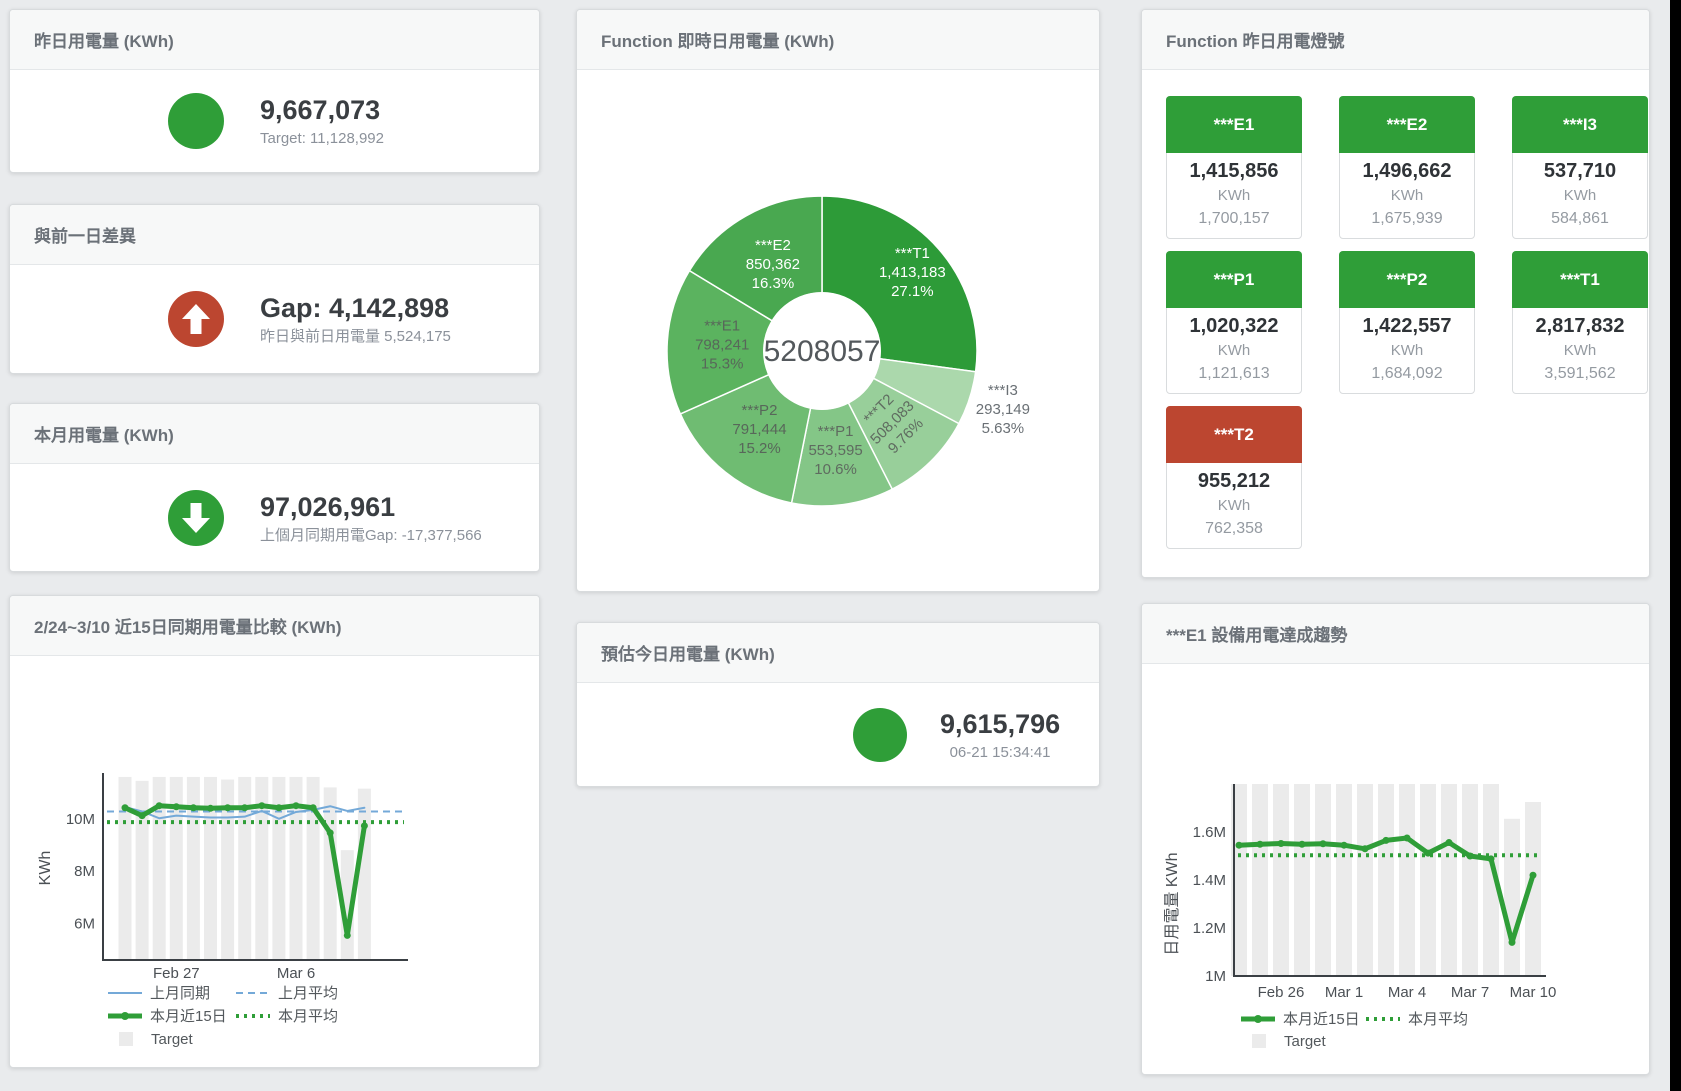  What do you see at coordinates (172, 1039) in the screenshot?
I see `svg-text: Target` at bounding box center [172, 1039].